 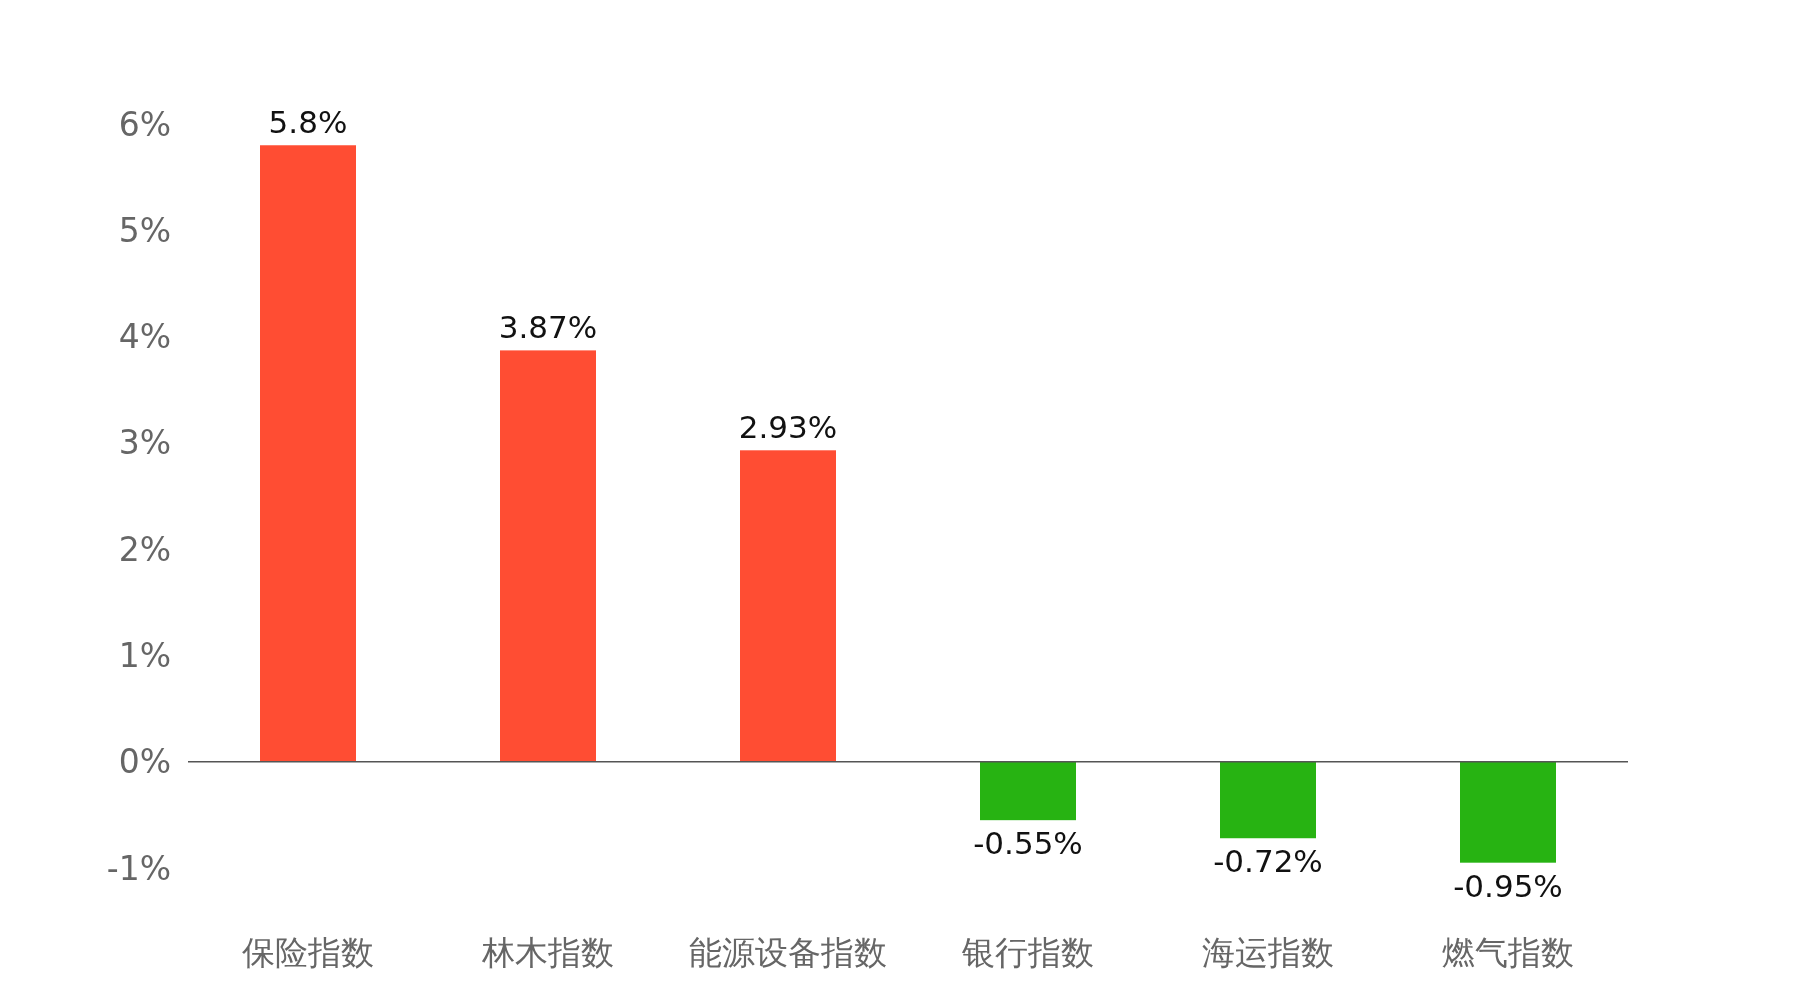 I want to click on data-label: -0.72%, so click(x=1268, y=861).